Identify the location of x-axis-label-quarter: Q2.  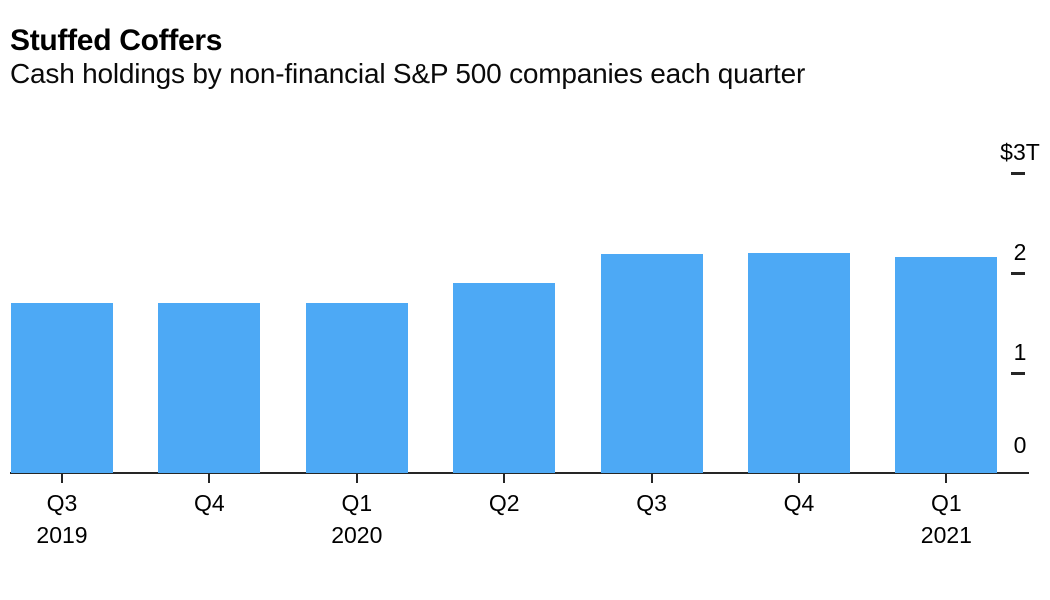
(504, 503).